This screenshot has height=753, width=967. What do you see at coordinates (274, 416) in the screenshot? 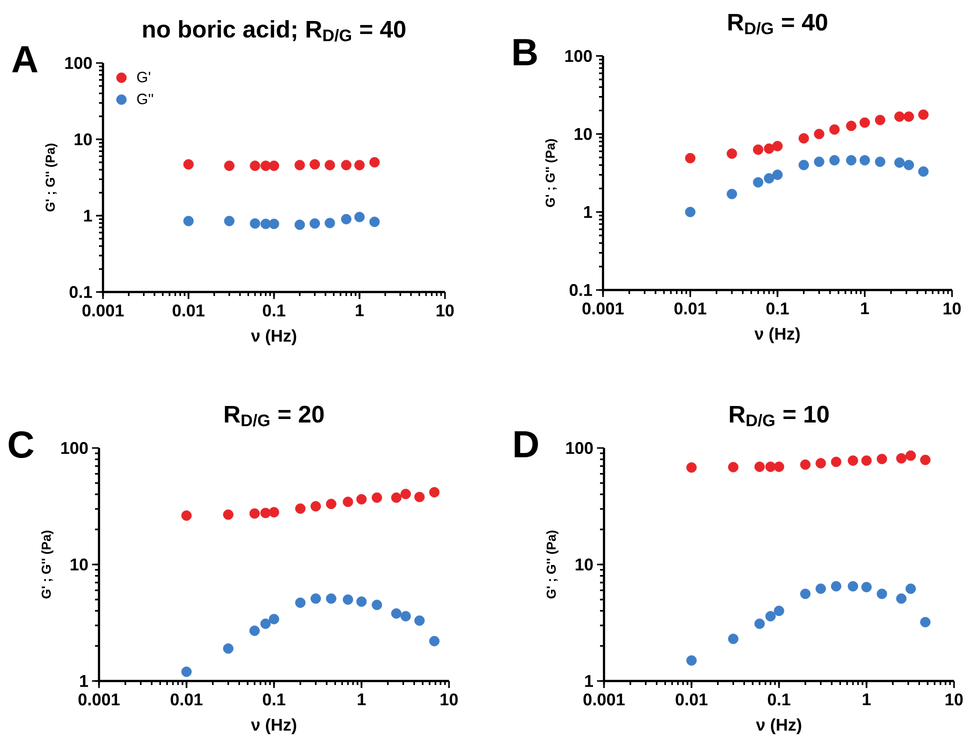
I see `chart-title: R$_{D/G}$ = 20` at bounding box center [274, 416].